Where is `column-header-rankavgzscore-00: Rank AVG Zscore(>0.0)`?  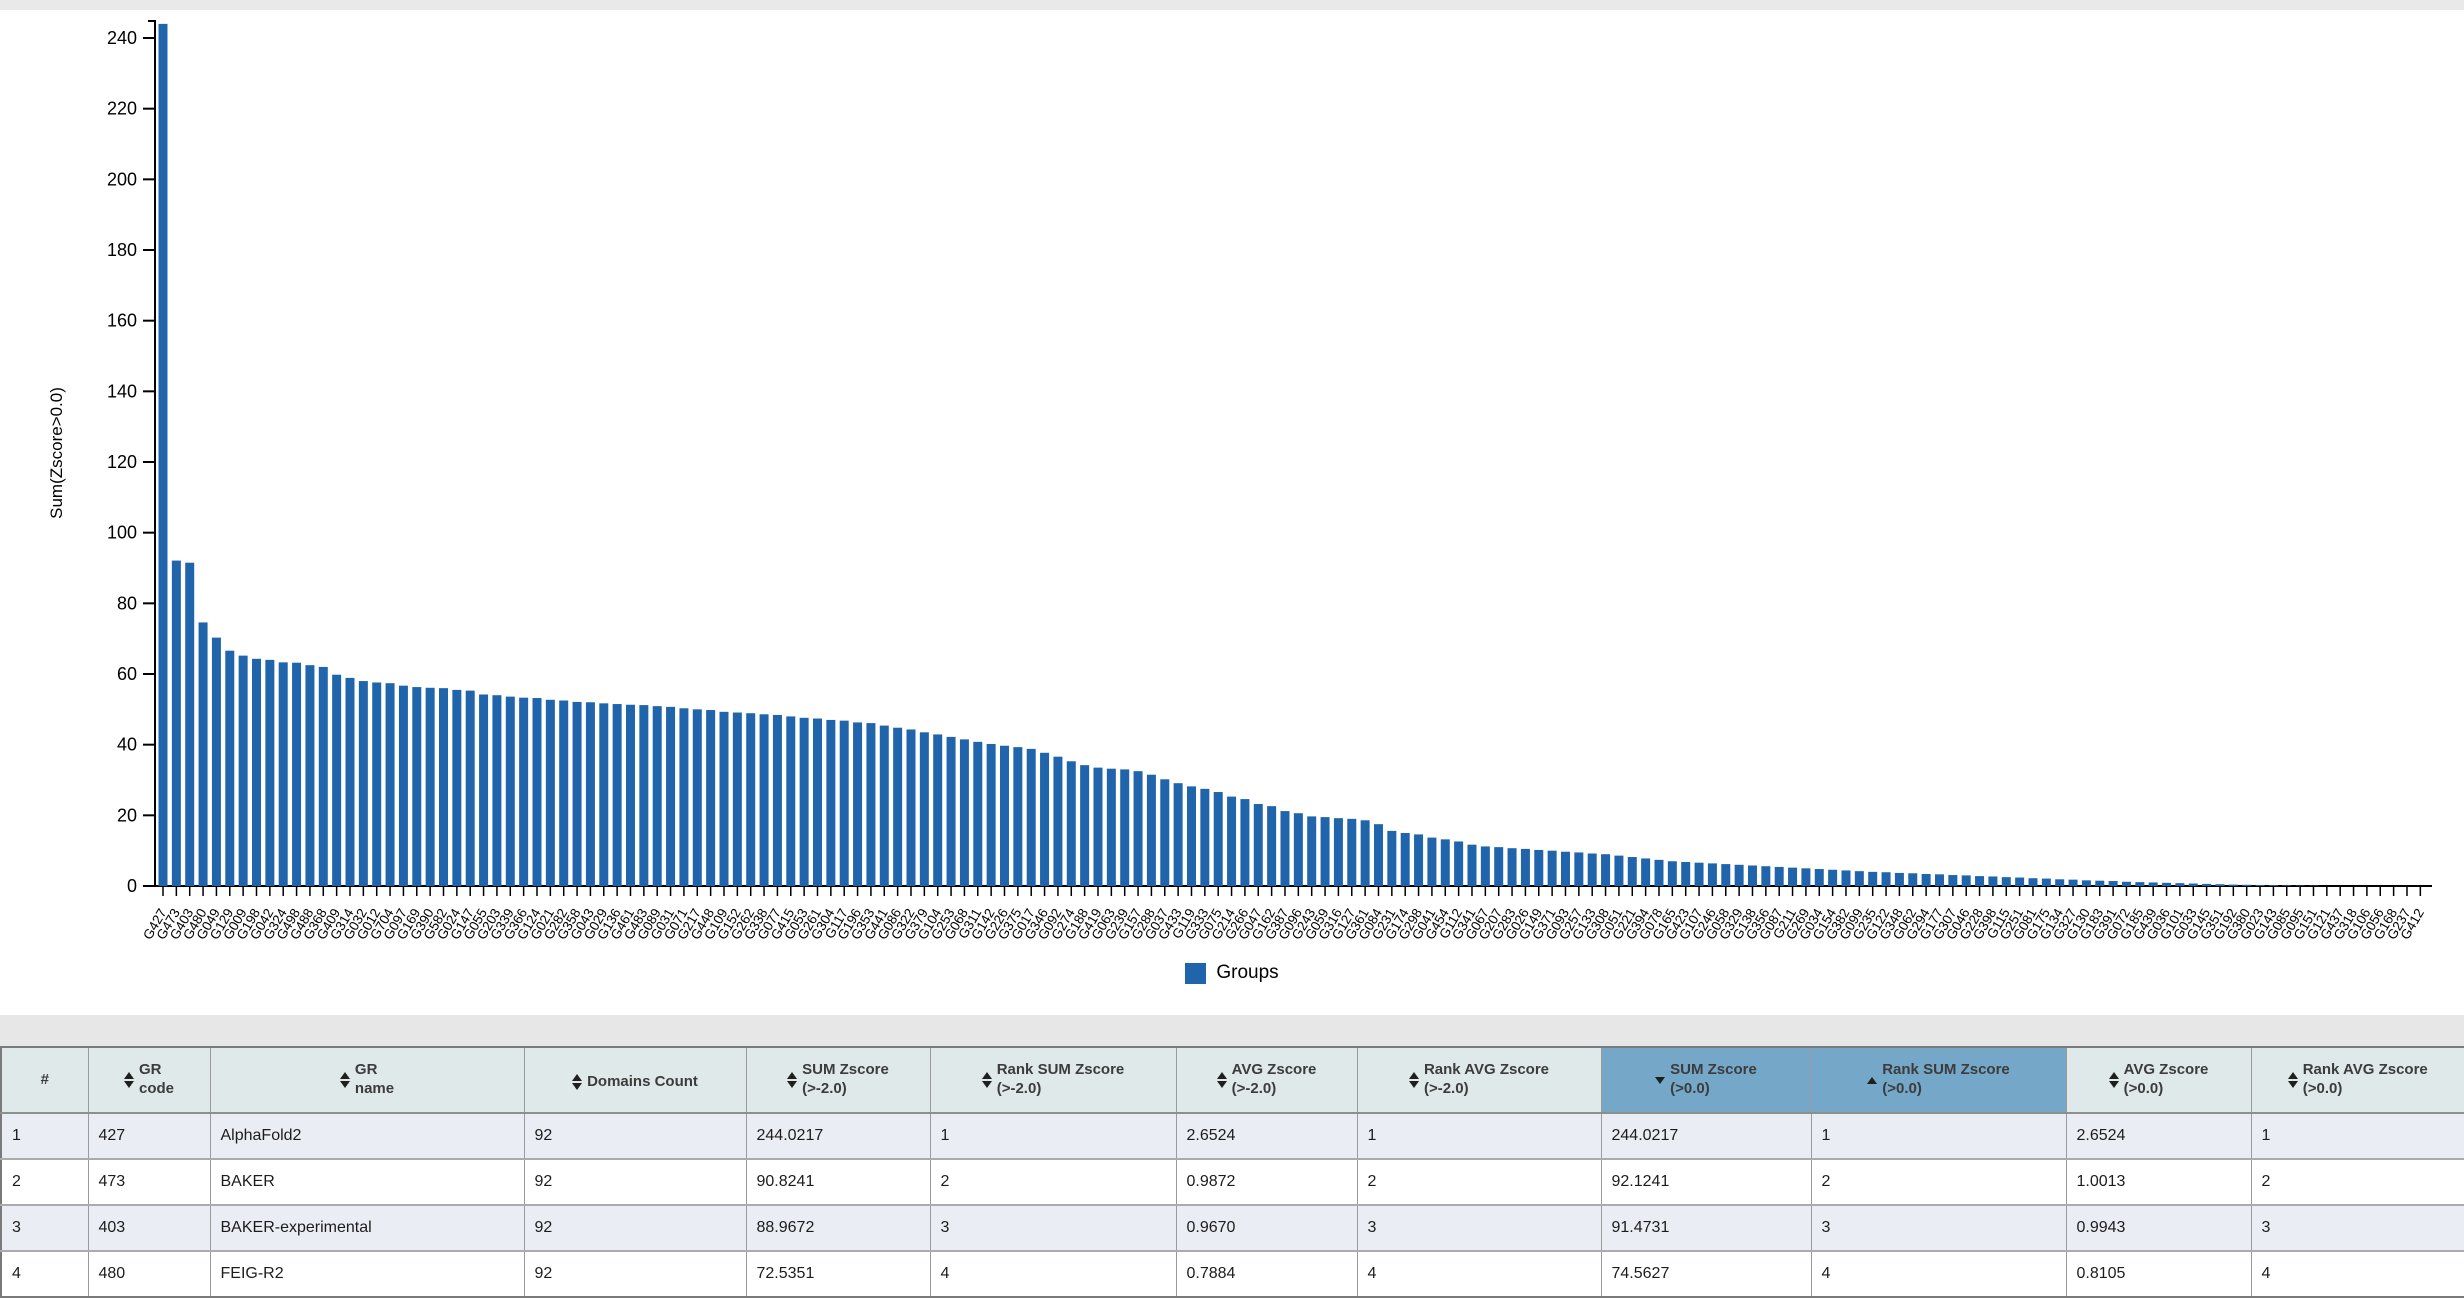 column-header-rankavgzscore-00: Rank AVG Zscore(>0.0) is located at coordinates (2357, 1080).